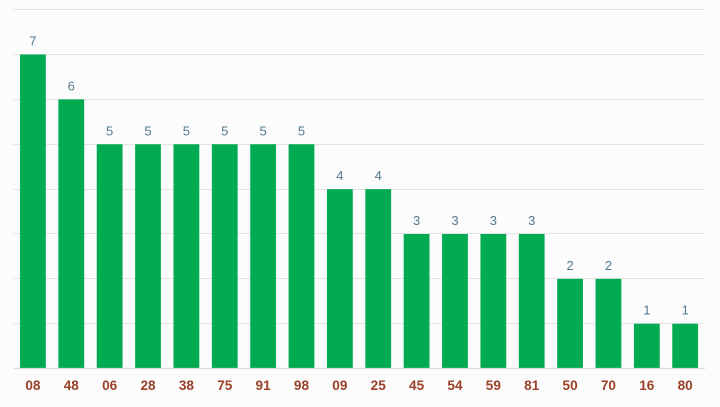 Image resolution: width=720 pixels, height=407 pixels. I want to click on svg-text: 08, so click(33, 385).